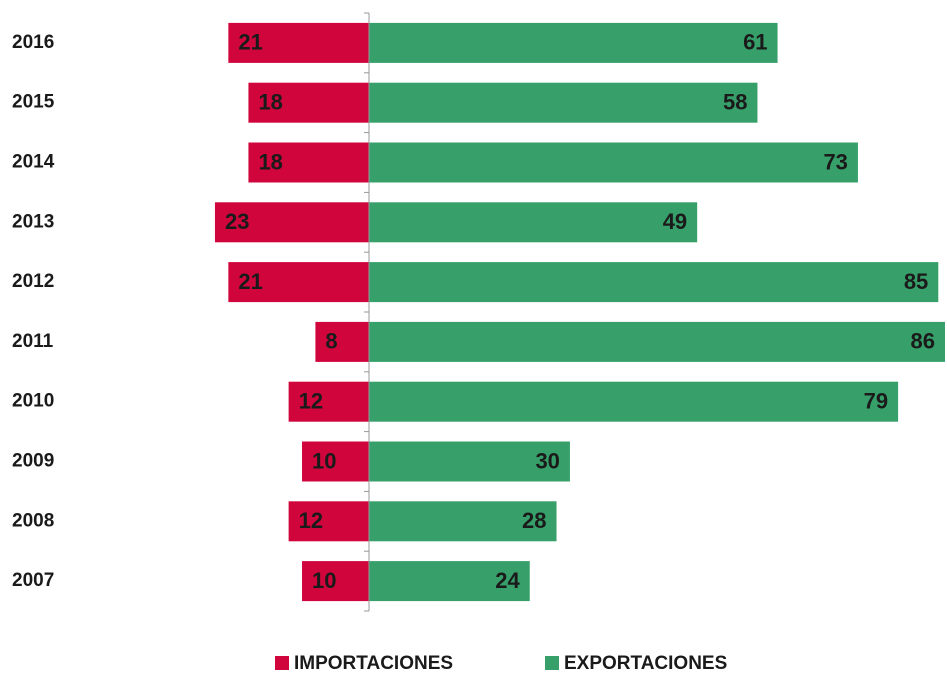 The image size is (947, 675). What do you see at coordinates (33, 281) in the screenshot?
I see `y-tick-label: 2012` at bounding box center [33, 281].